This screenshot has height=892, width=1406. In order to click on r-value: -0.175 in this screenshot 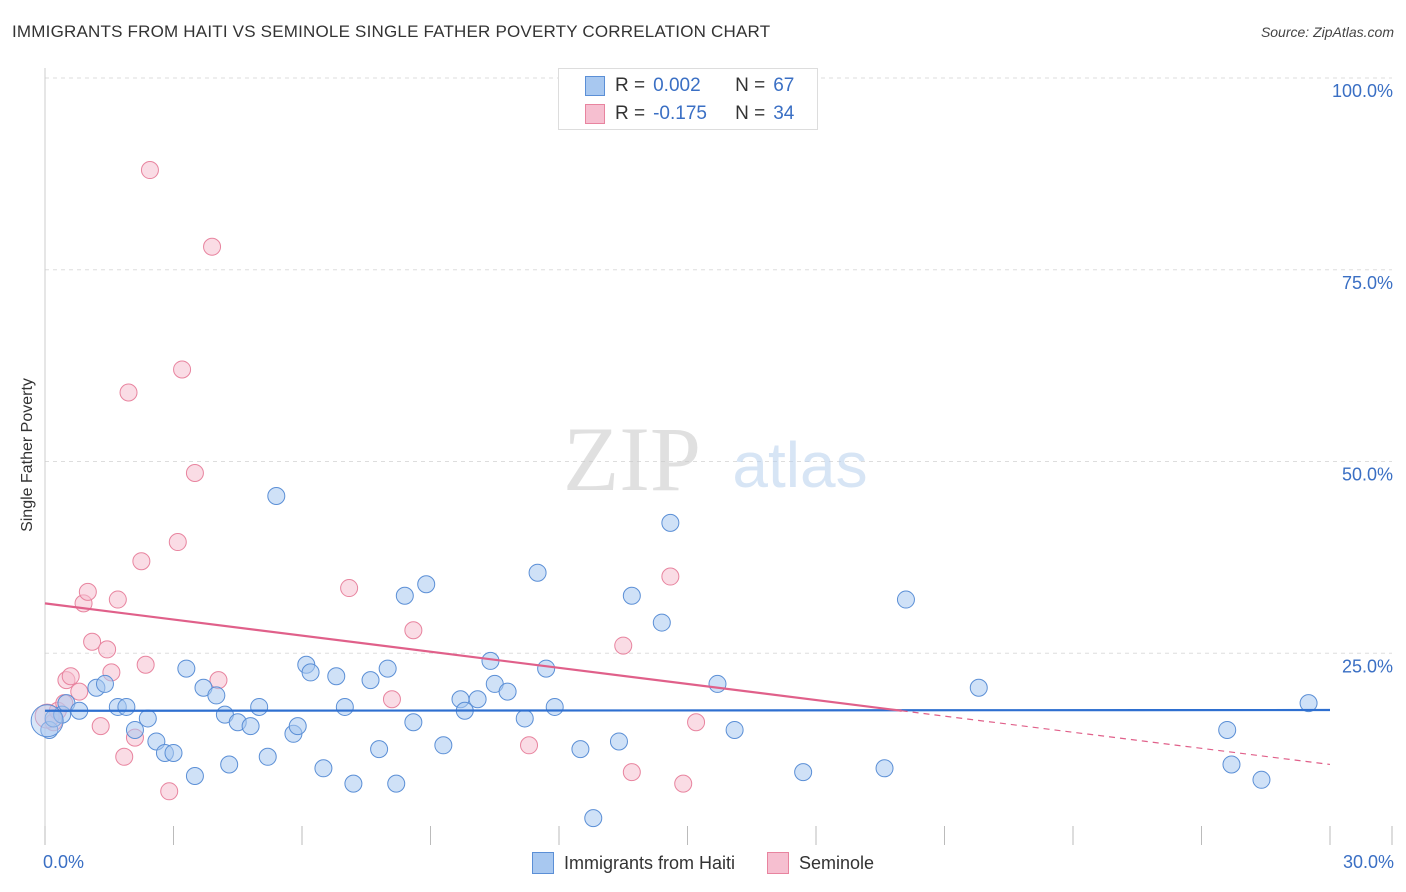, I will do `click(680, 113)`.